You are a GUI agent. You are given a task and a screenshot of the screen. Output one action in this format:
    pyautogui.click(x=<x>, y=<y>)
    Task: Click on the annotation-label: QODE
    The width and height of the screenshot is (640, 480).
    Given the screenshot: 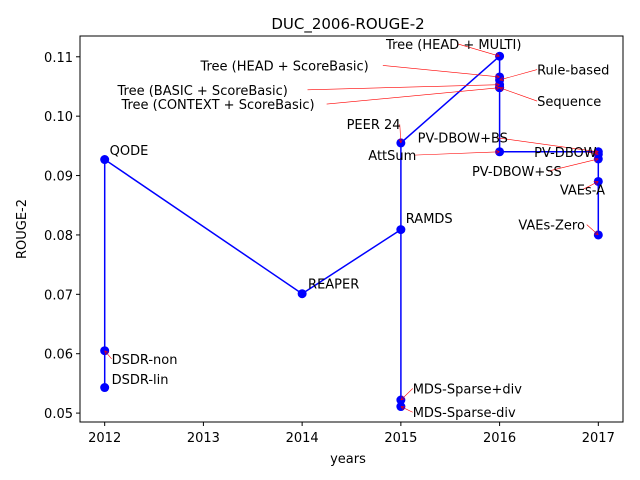 What is the action you would take?
    pyautogui.click(x=129, y=151)
    